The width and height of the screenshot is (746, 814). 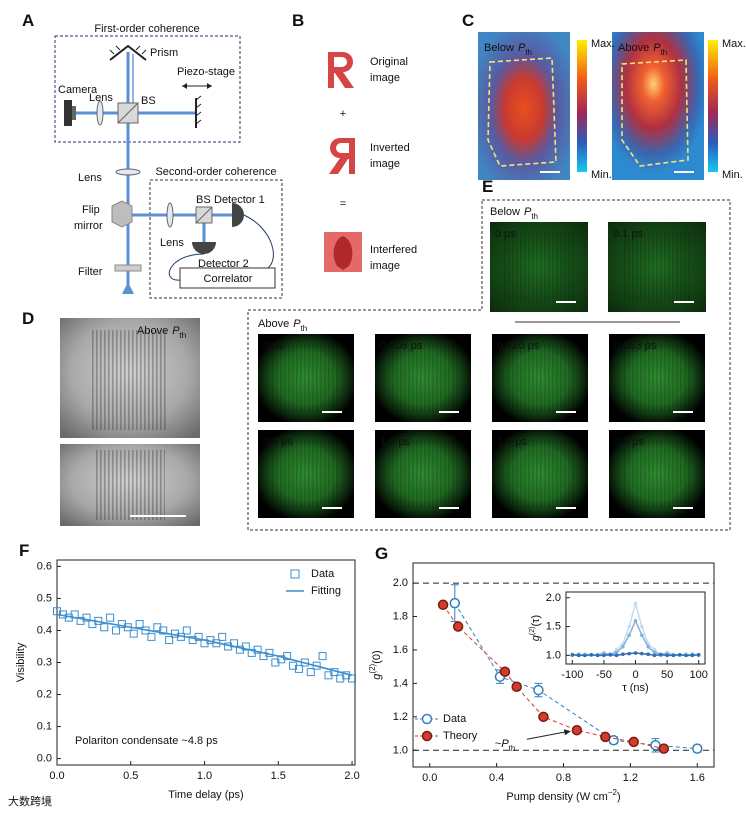 I want to click on label-part: Detector 1, so click(x=239, y=200).